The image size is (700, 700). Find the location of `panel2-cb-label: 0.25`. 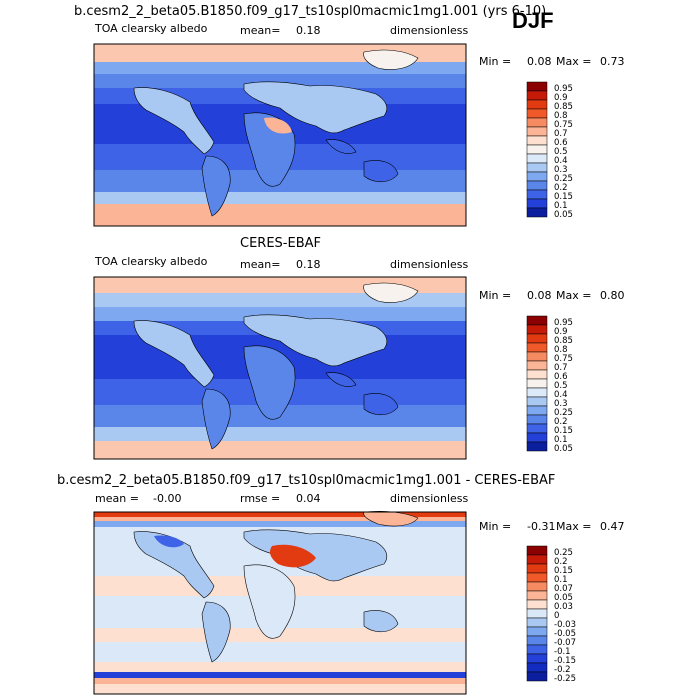

panel2-cb-label: 0.25 is located at coordinates (563, 413).